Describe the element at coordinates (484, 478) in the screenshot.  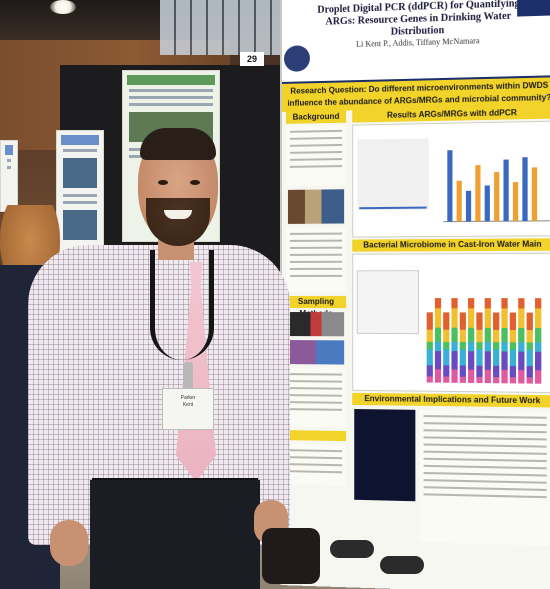
I see `implications-text` at that location.